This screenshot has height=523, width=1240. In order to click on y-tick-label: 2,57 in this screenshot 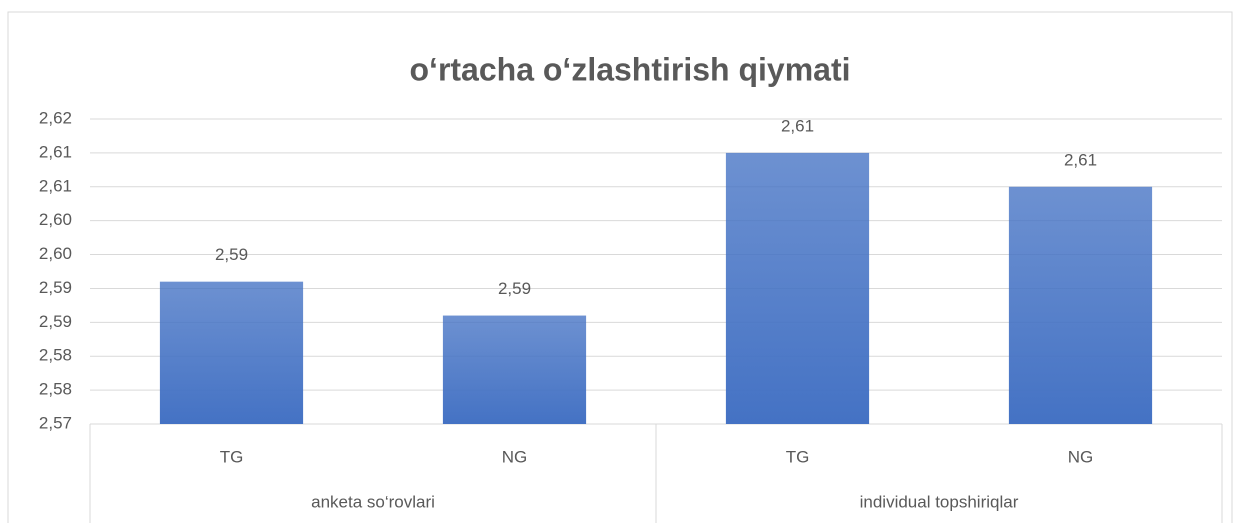, I will do `click(55, 422)`.